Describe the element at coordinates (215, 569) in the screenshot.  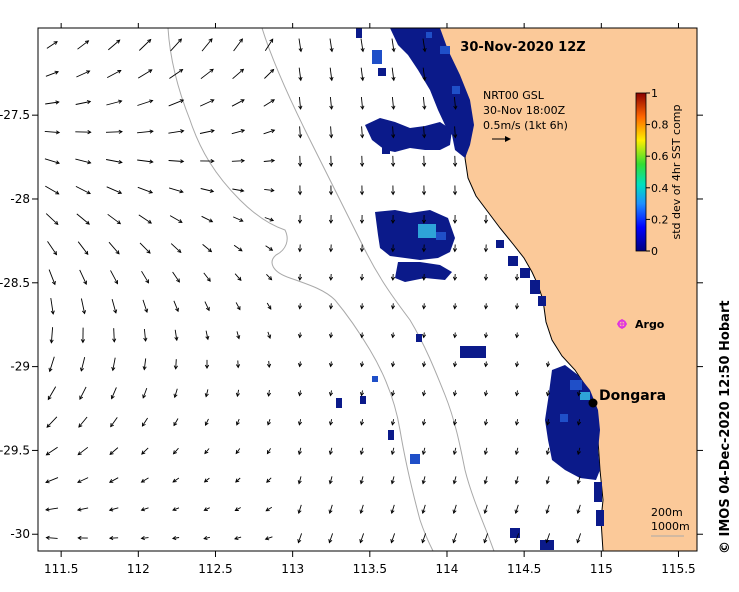
I see `x-tick-label: 112.5` at that location.